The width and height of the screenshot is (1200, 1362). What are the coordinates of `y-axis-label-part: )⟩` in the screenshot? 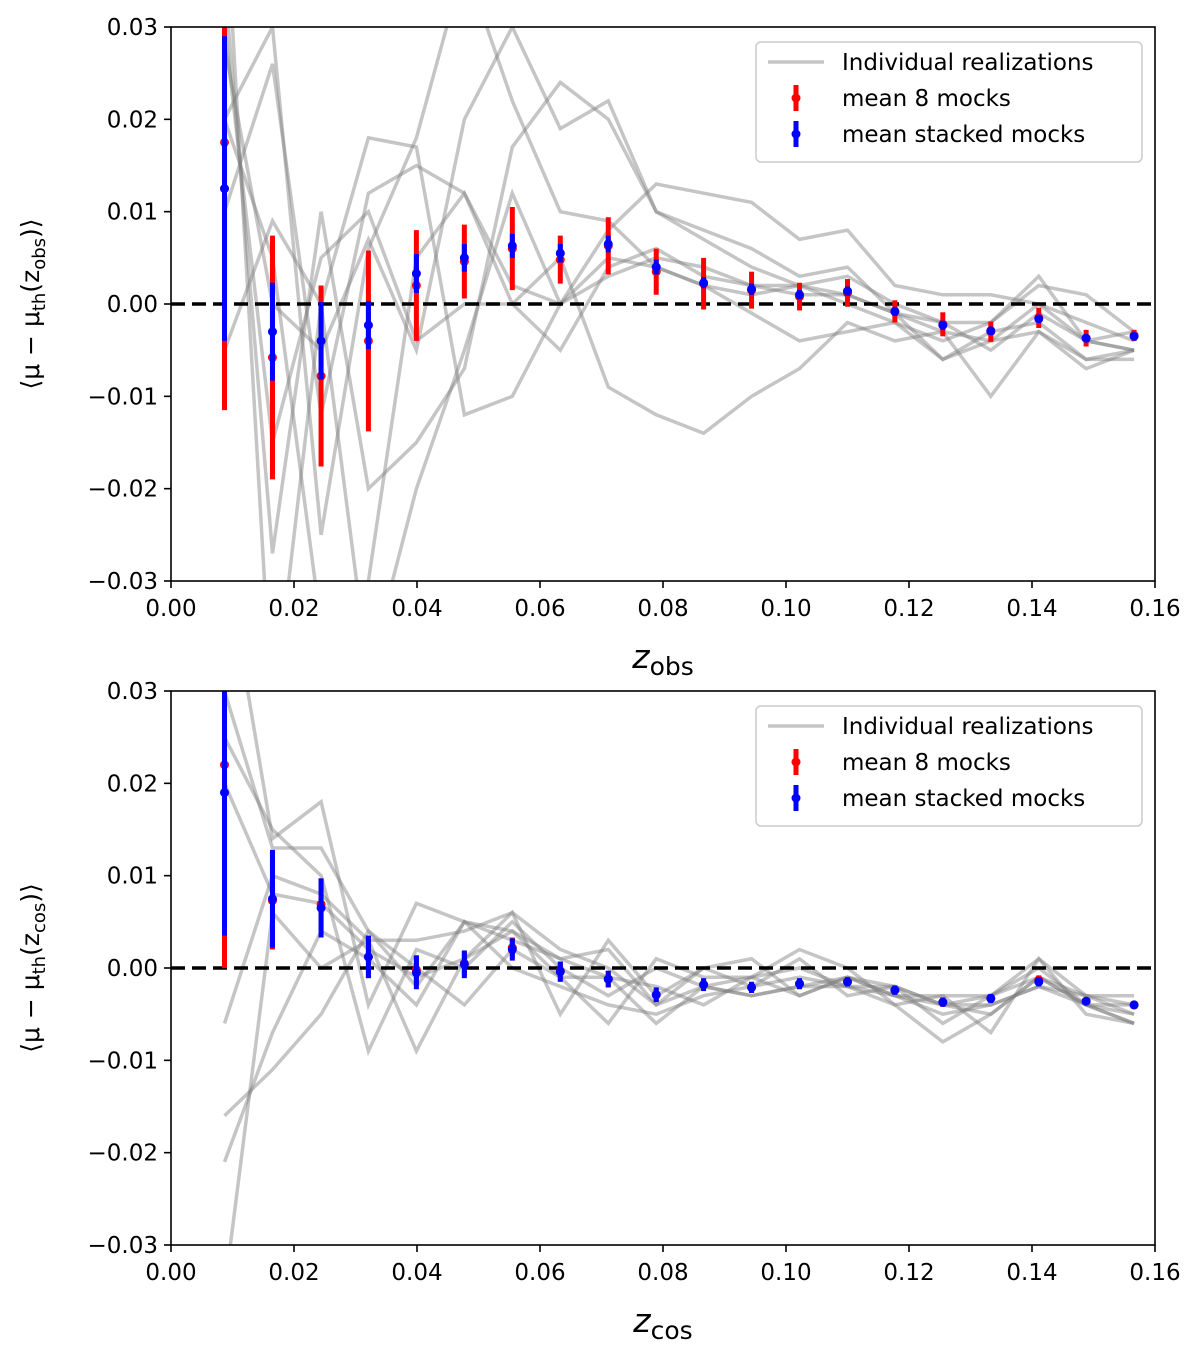 It's located at (30, 893).